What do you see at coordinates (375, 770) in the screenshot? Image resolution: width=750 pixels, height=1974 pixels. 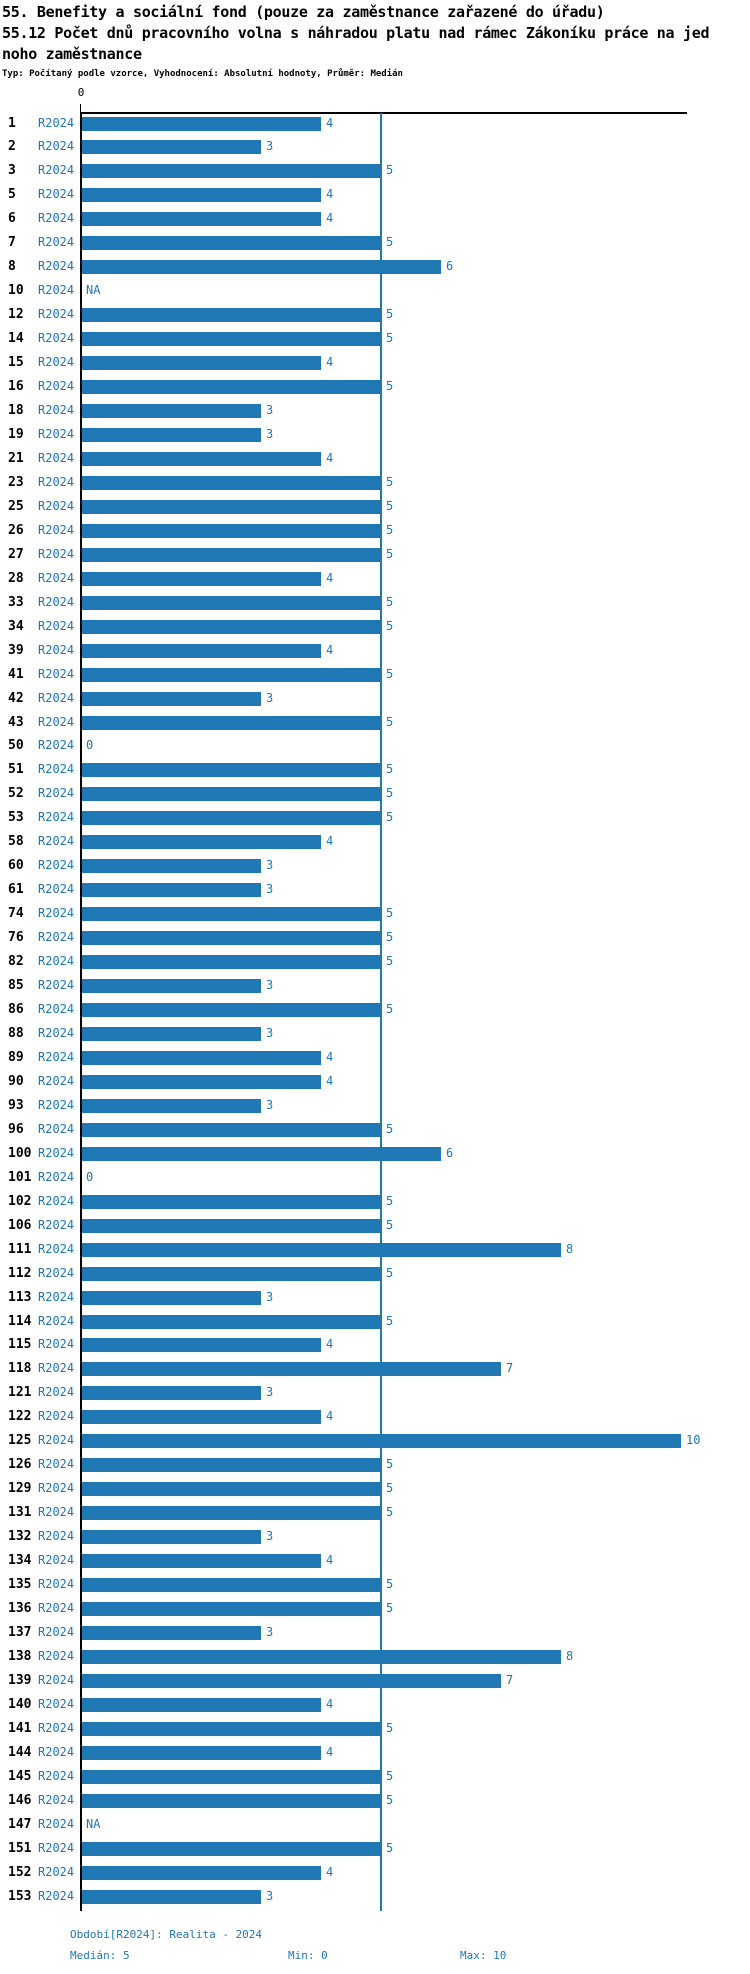 I see `chart-row: 51 R2024 5` at bounding box center [375, 770].